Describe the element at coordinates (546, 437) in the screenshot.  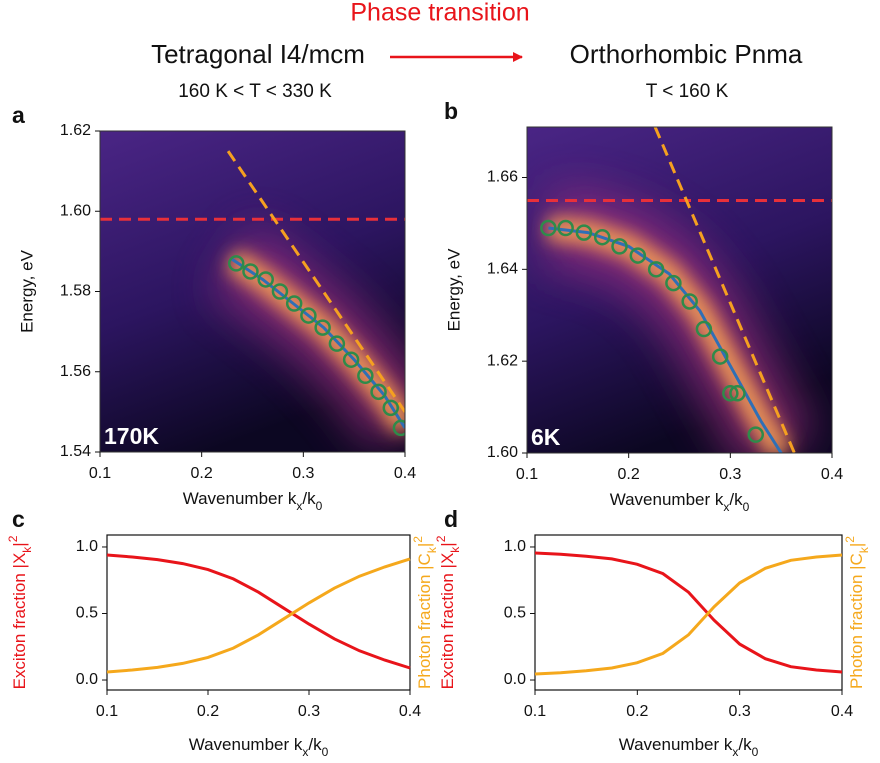
I see `temperature-label: 6K` at that location.